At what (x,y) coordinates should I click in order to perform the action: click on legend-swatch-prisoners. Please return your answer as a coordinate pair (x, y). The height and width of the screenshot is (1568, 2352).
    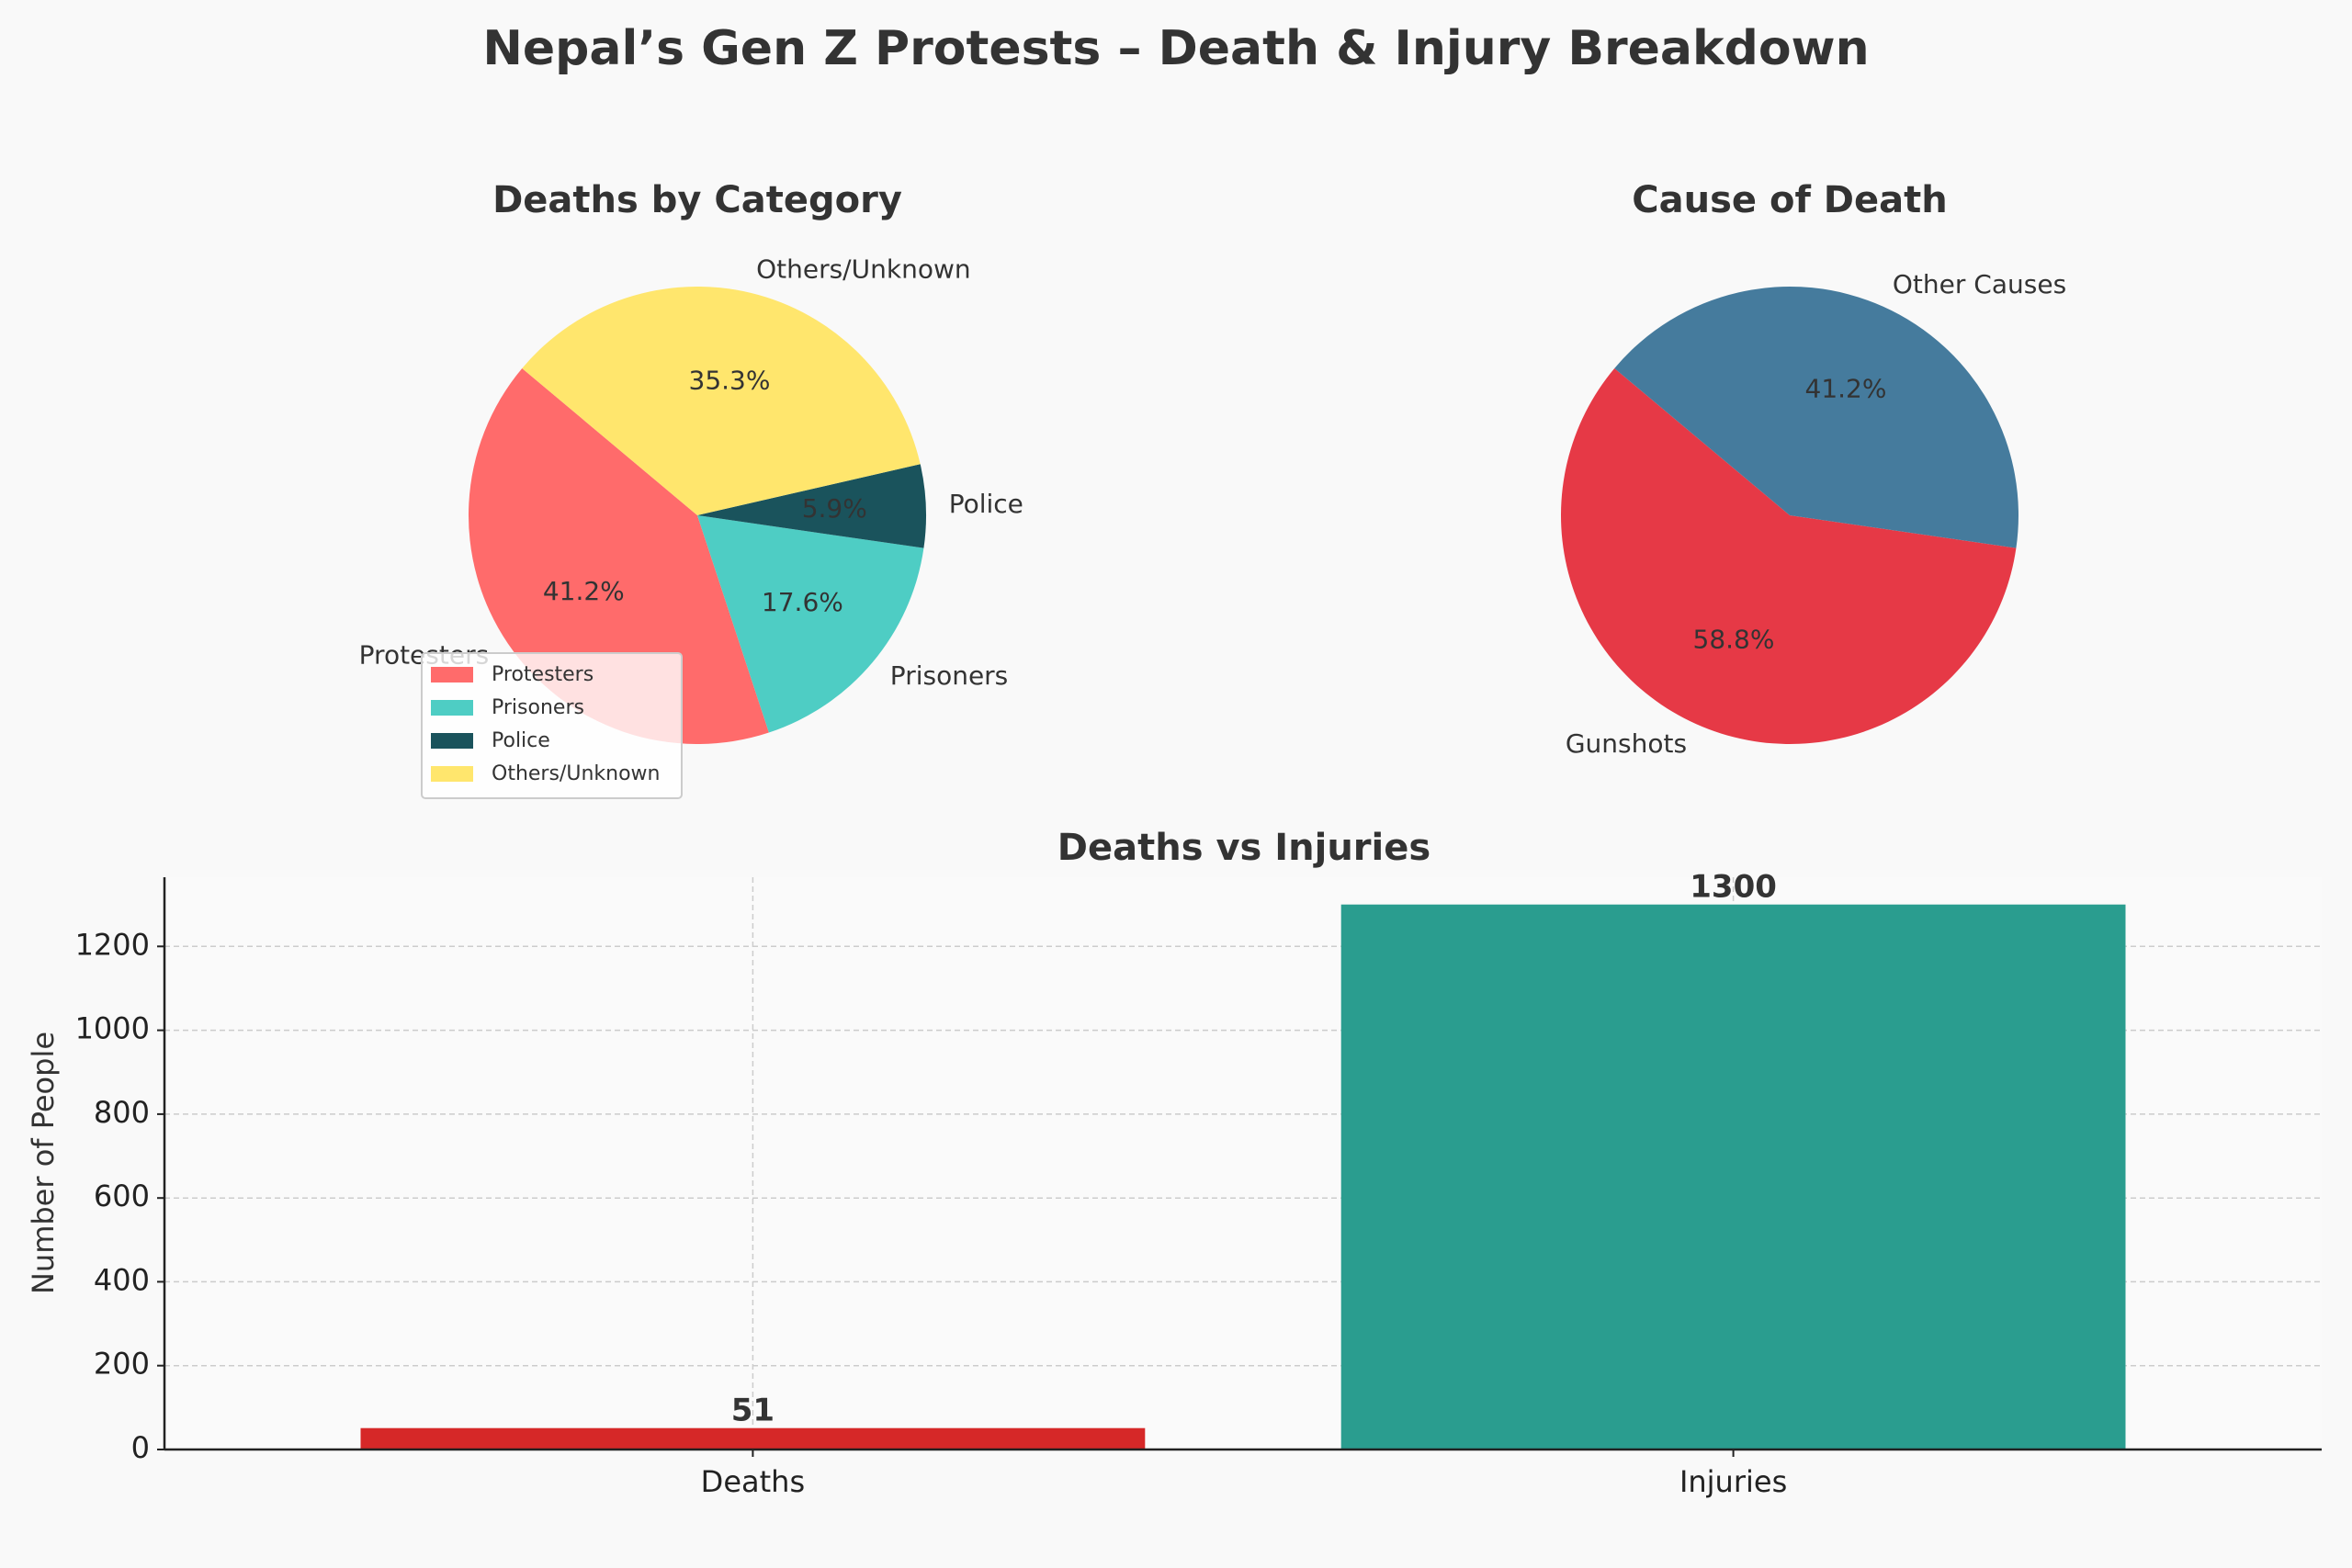
    Looking at the image, I should click on (452, 708).